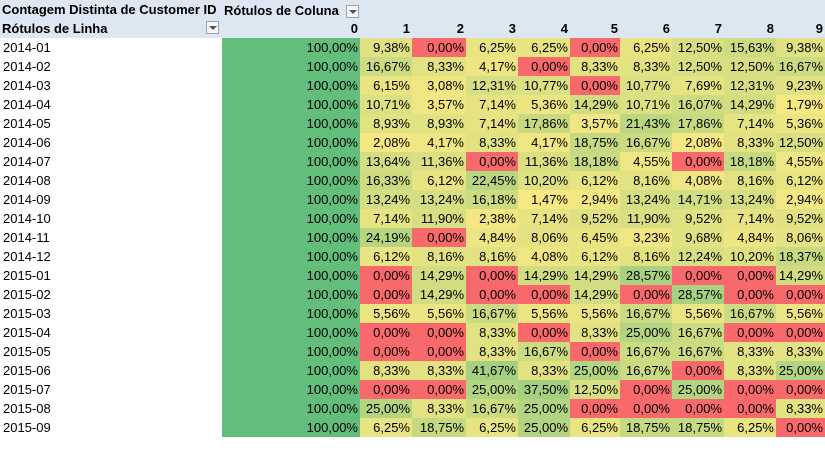  I want to click on pct-cell: 4,55%, so click(800, 161).